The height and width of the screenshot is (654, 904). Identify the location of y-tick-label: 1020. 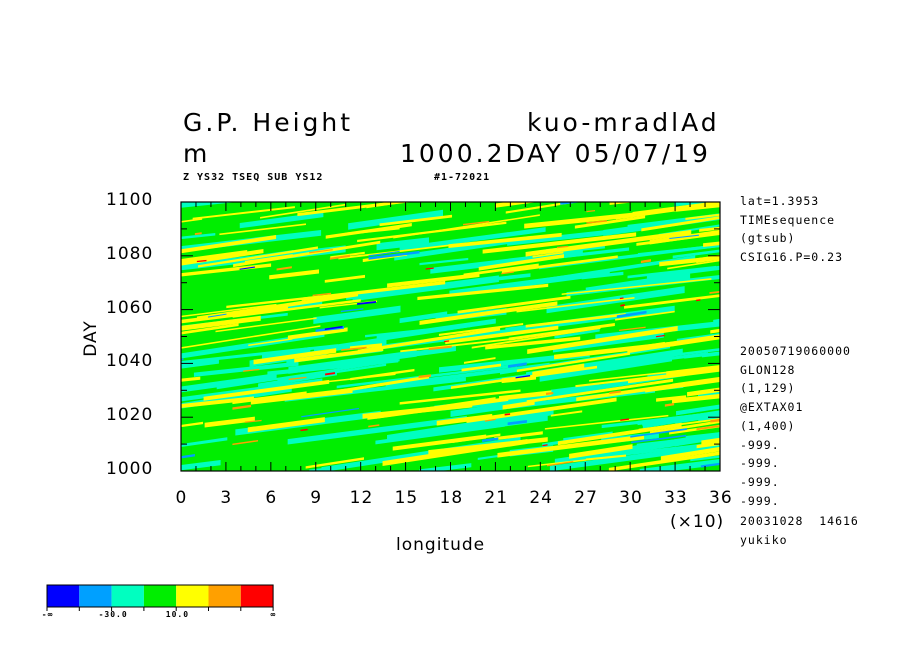
(130, 415).